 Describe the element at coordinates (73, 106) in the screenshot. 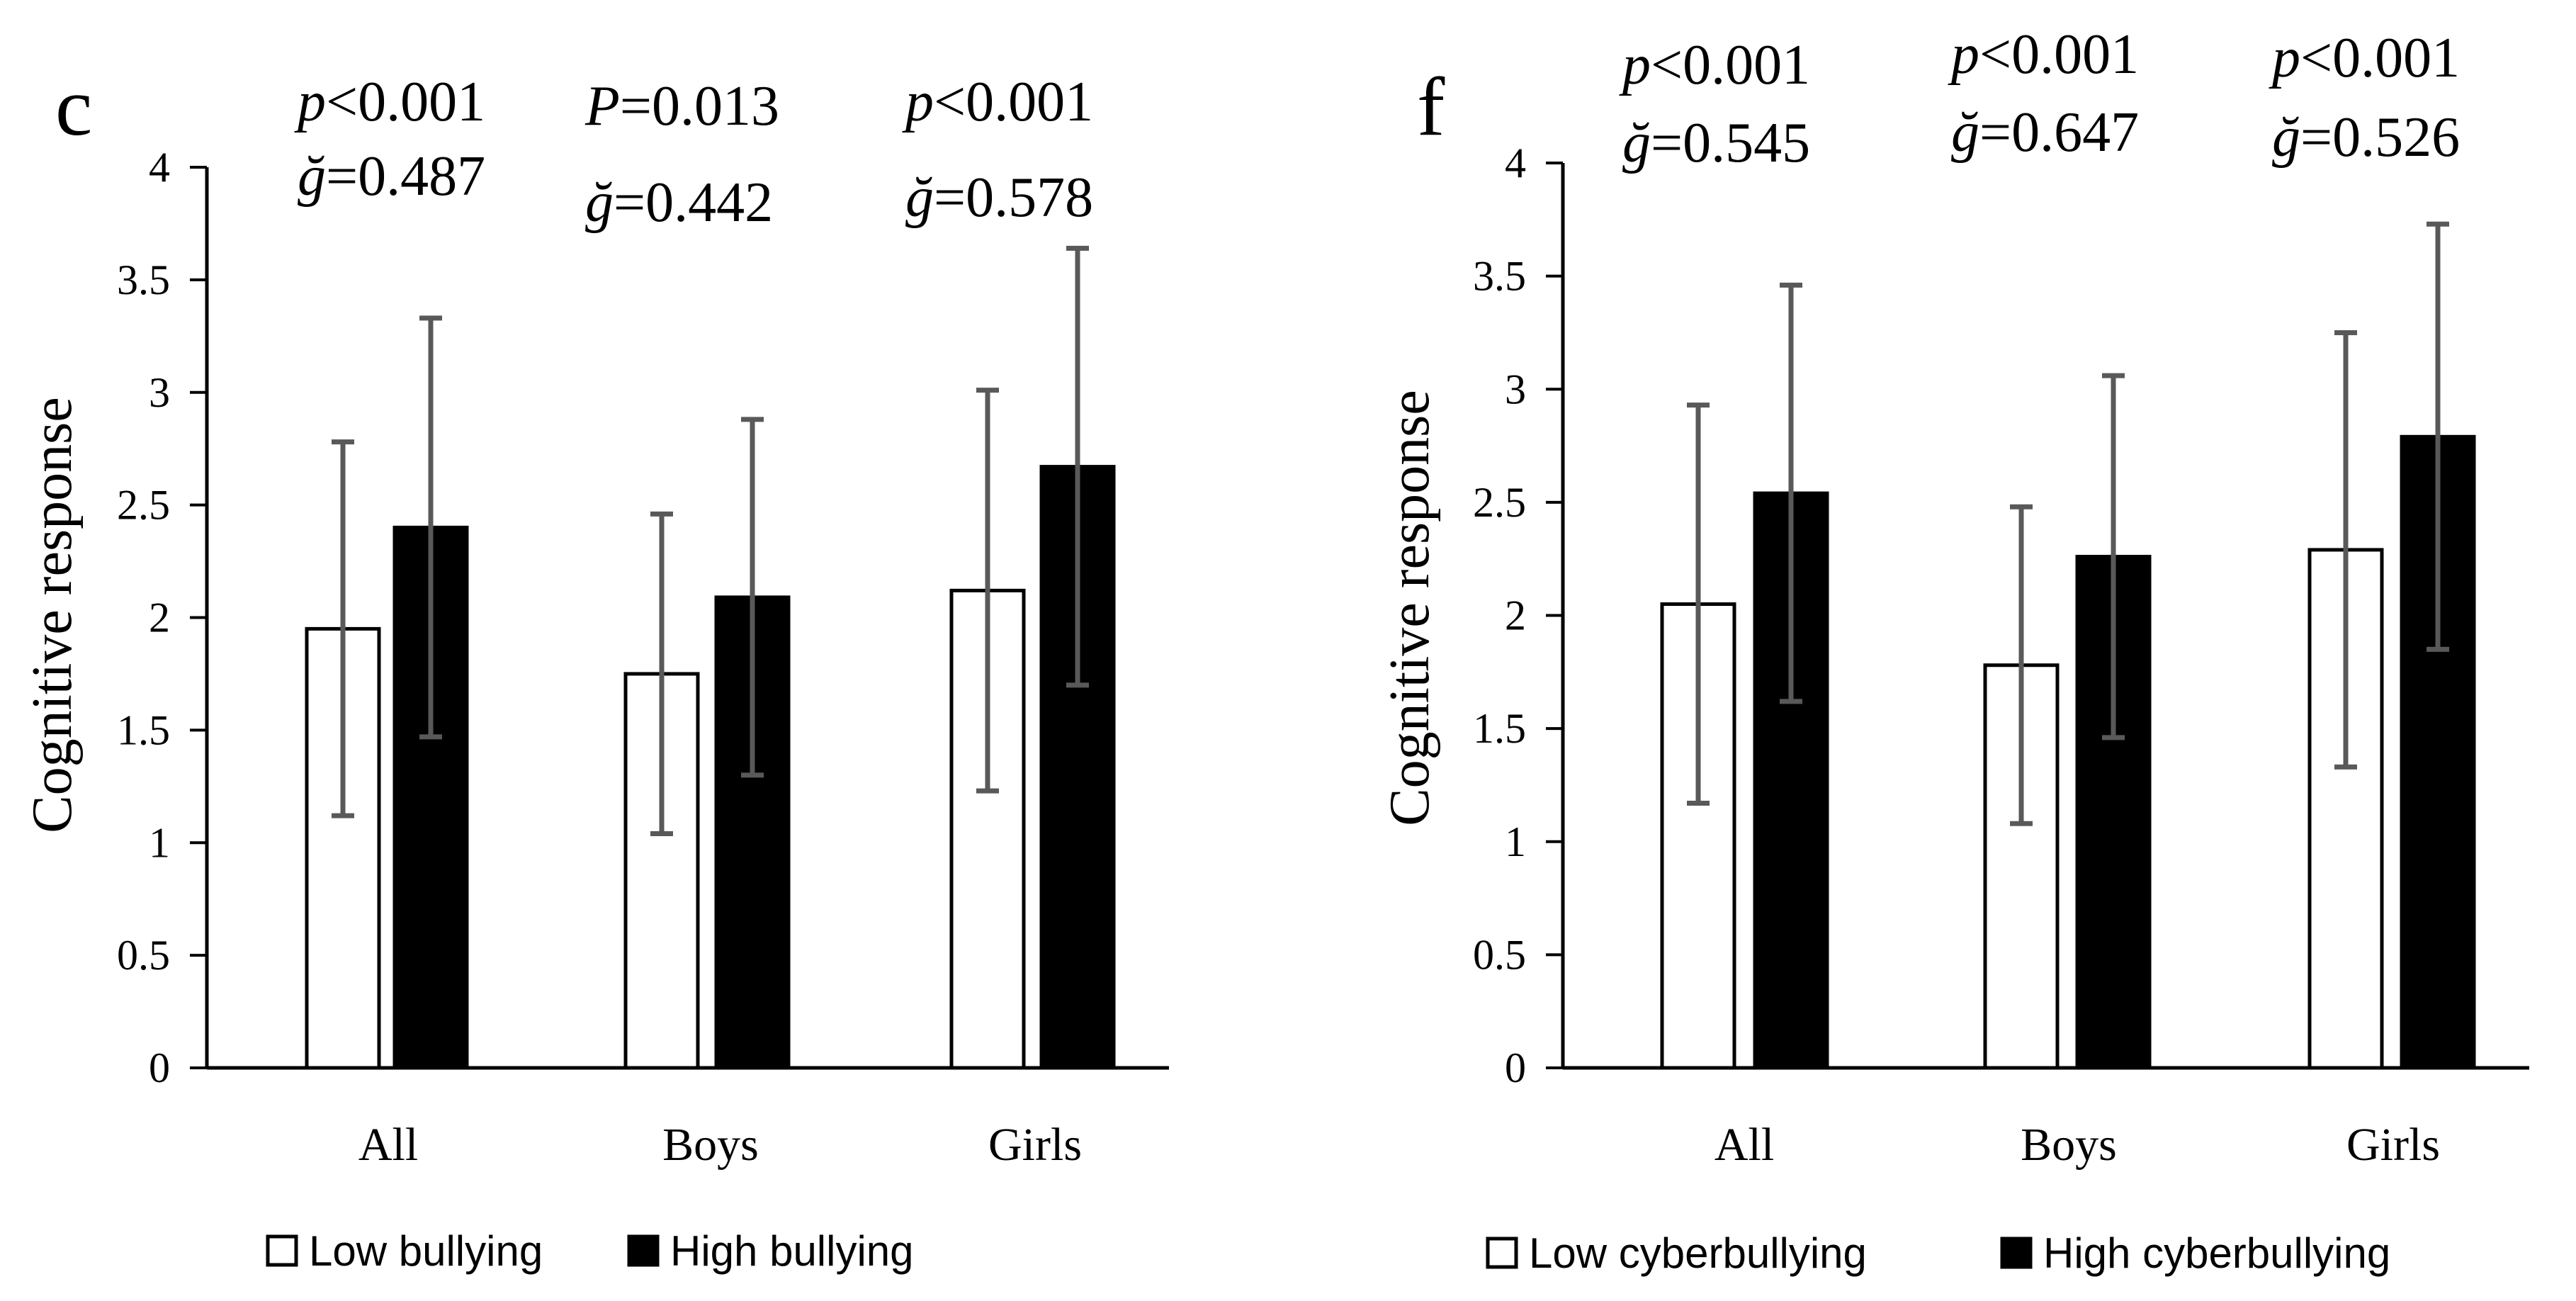

I see `panel-label: c` at that location.